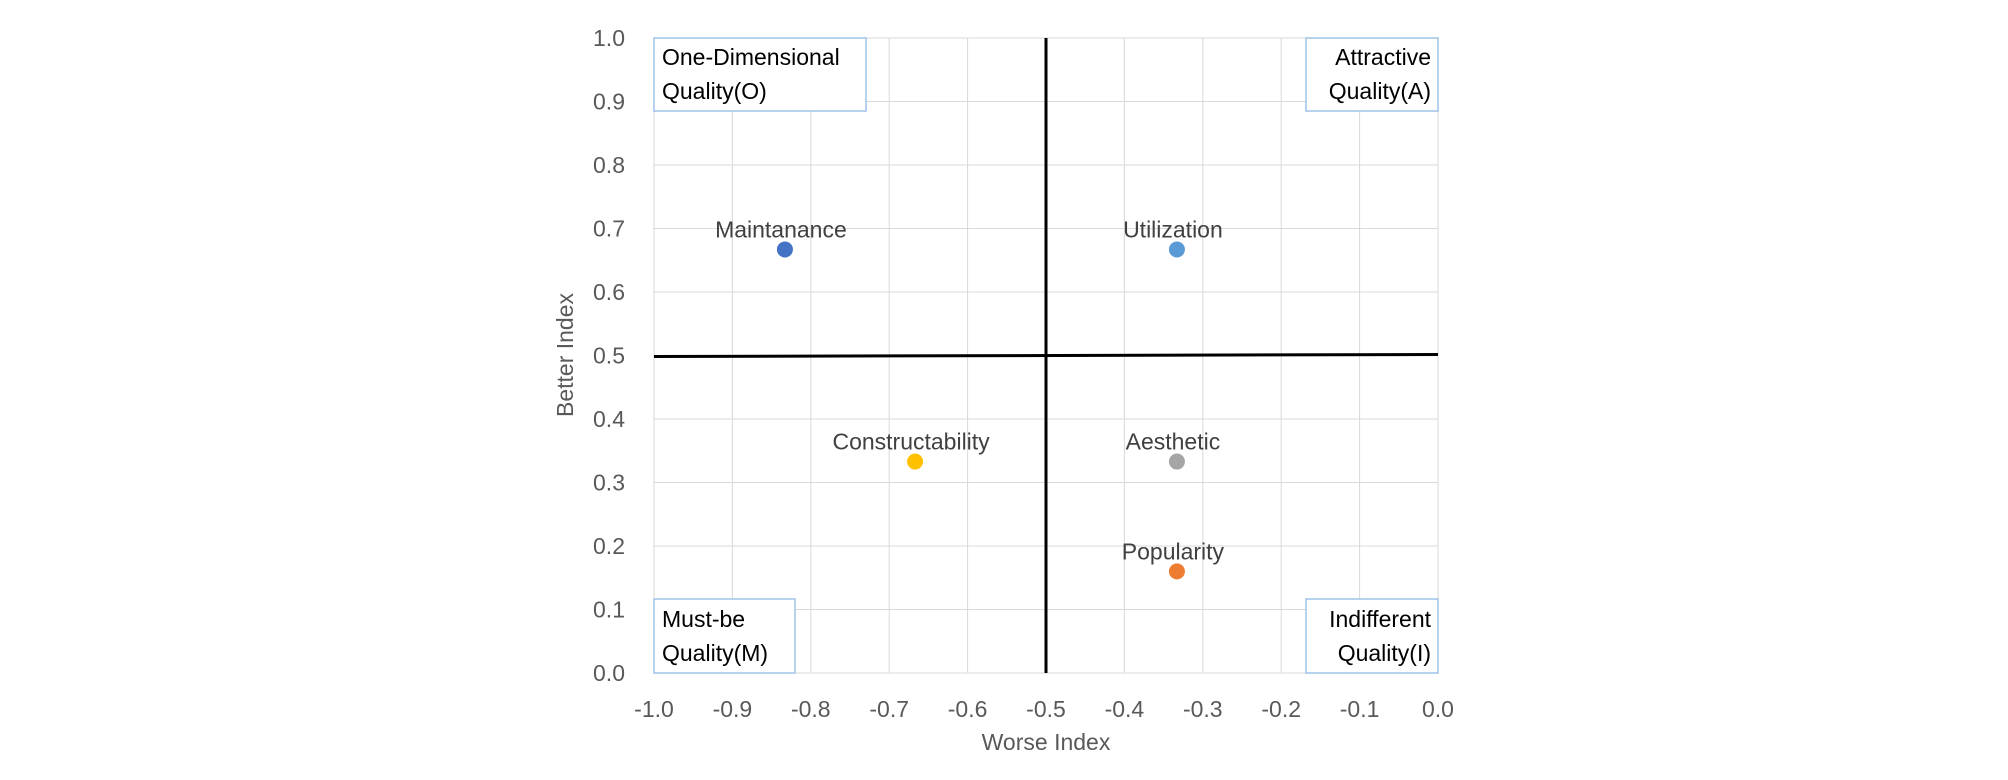 This screenshot has height=780, width=2008. Describe the element at coordinates (1281, 709) in the screenshot. I see `x-tick-label: -0.2` at that location.